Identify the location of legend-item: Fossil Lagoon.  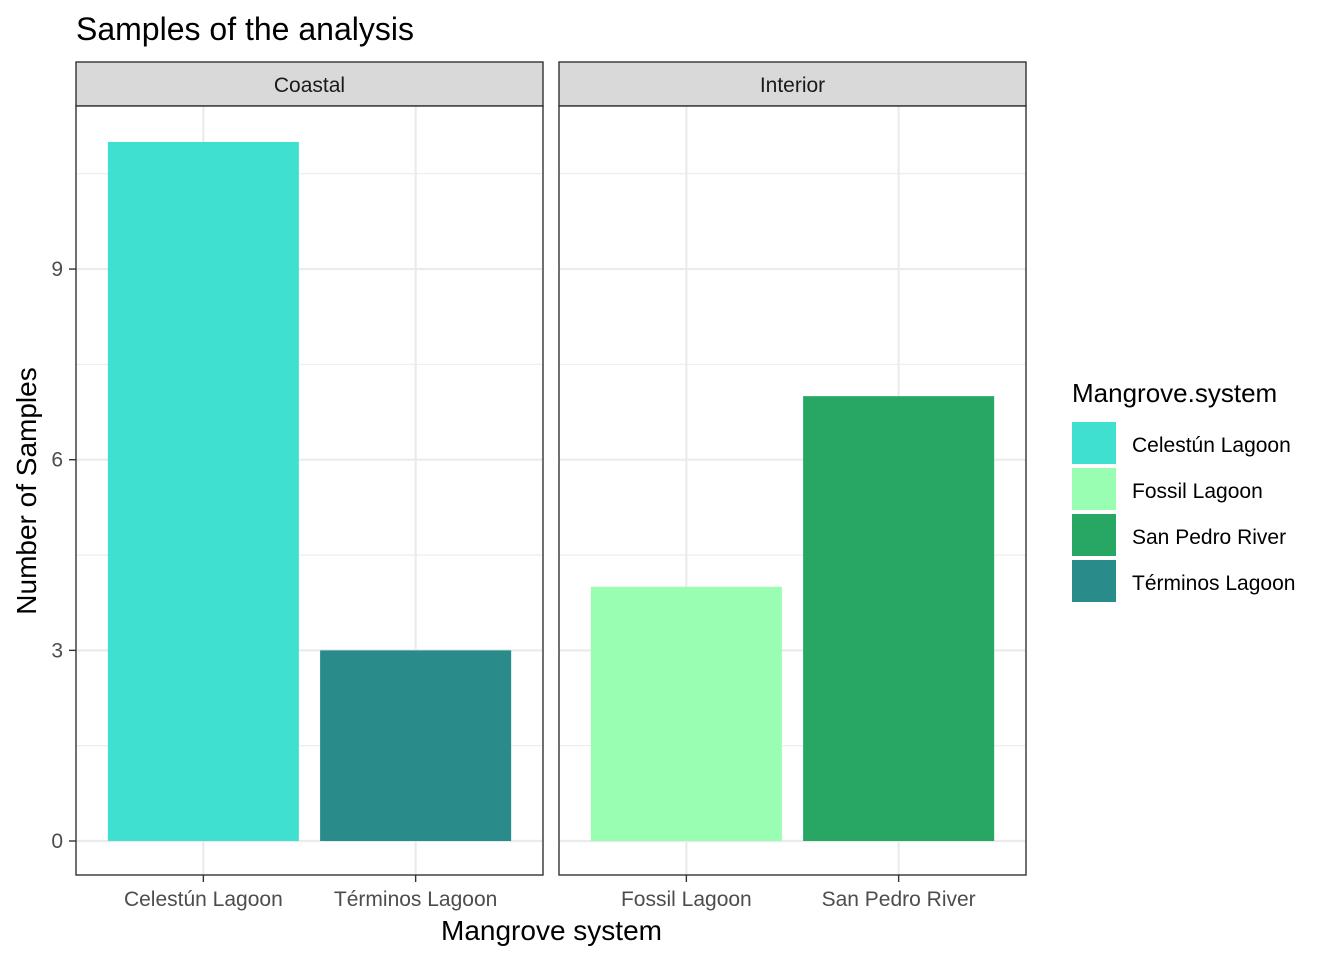
(1167, 489).